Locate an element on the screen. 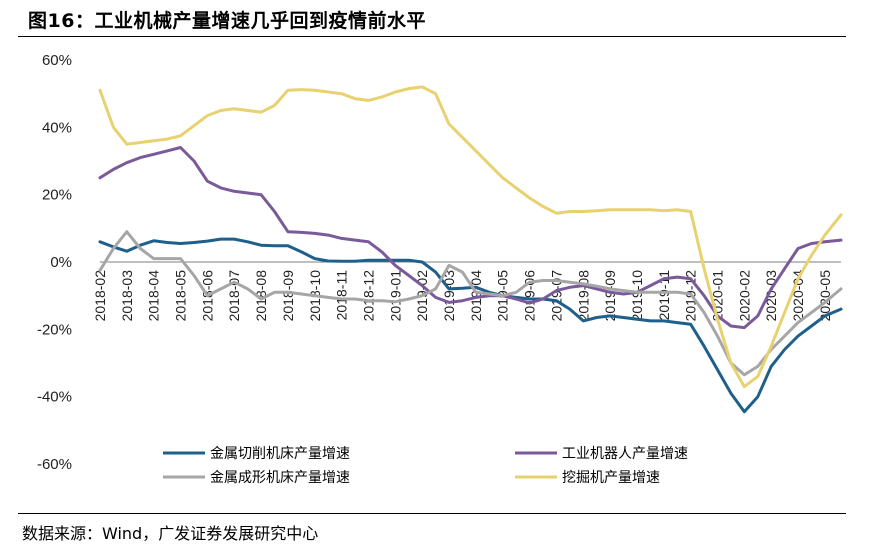  x-tick-label: 2019-09 is located at coordinates (610, 296).